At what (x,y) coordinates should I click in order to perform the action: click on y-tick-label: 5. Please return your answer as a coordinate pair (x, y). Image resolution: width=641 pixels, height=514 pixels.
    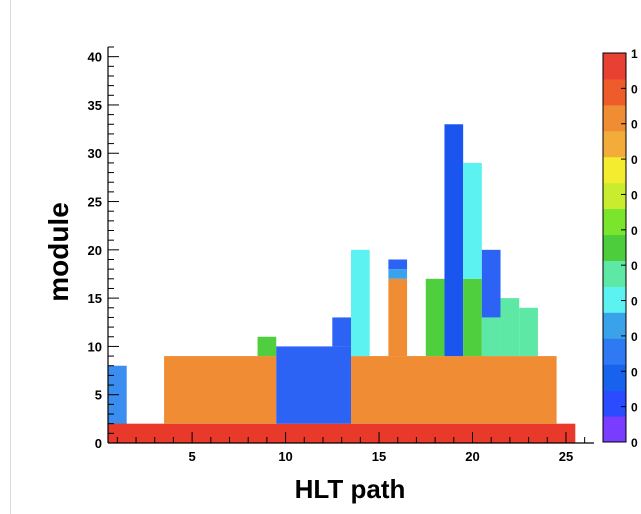
    Looking at the image, I should click on (98, 395).